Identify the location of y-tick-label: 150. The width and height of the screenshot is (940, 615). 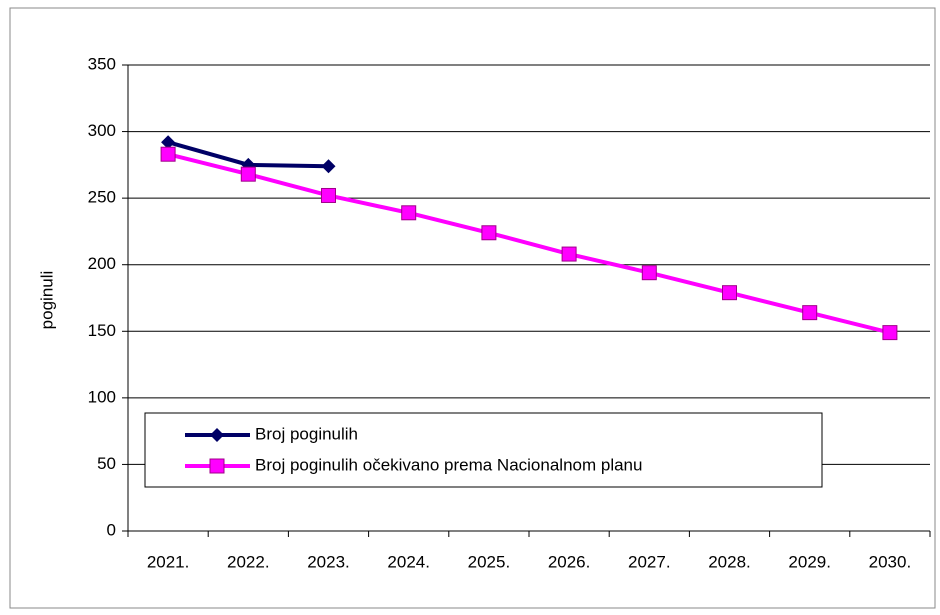
(102, 330).